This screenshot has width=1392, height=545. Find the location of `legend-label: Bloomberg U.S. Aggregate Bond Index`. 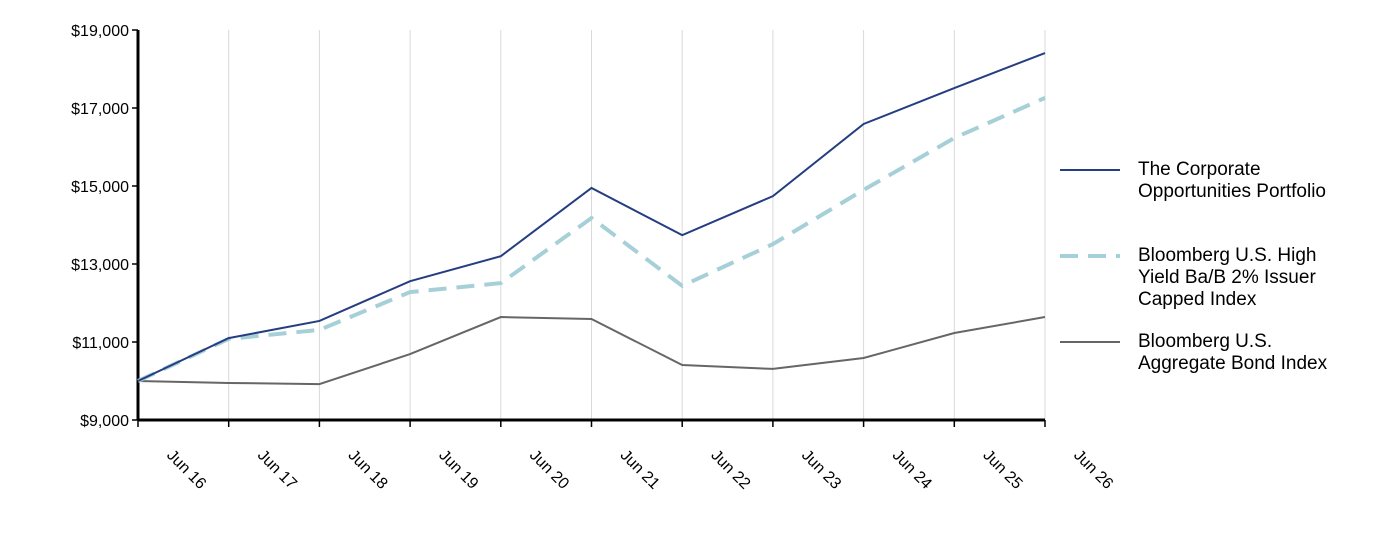

legend-label: Bloomberg U.S. Aggregate Bond Index is located at coordinates (1233, 352).